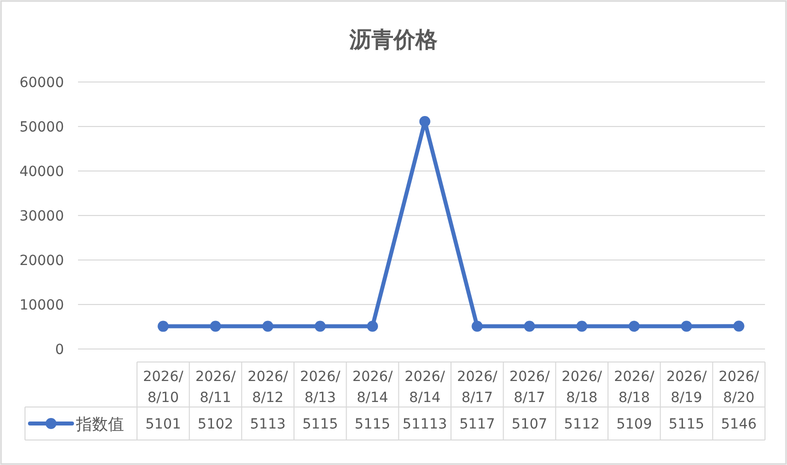 Image resolution: width=787 pixels, height=465 pixels. I want to click on x-tick-label: 2026/8/19, so click(686, 387).